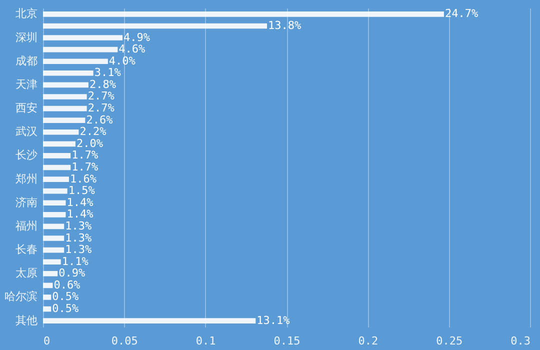  What do you see at coordinates (83, 179) in the screenshot?
I see `data-label: 1.6%` at bounding box center [83, 179].